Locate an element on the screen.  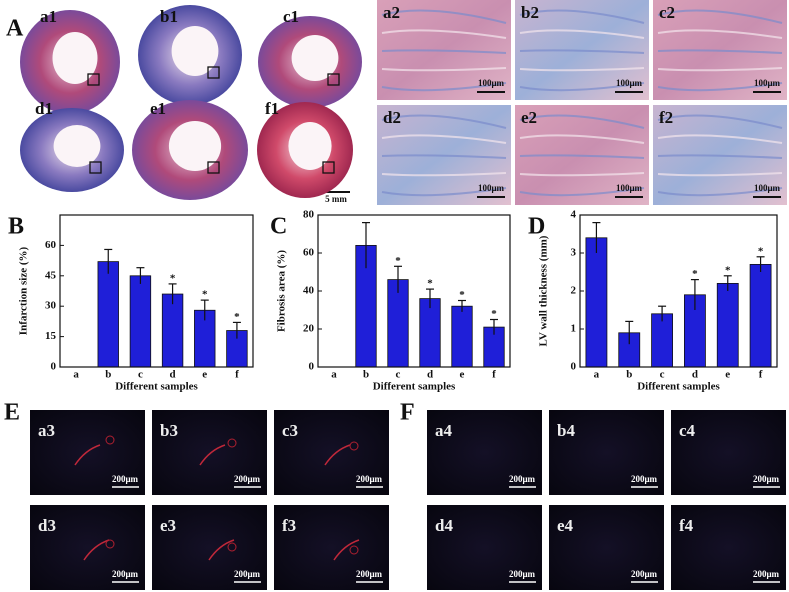
image-label: a3 is located at coordinates (46, 430).